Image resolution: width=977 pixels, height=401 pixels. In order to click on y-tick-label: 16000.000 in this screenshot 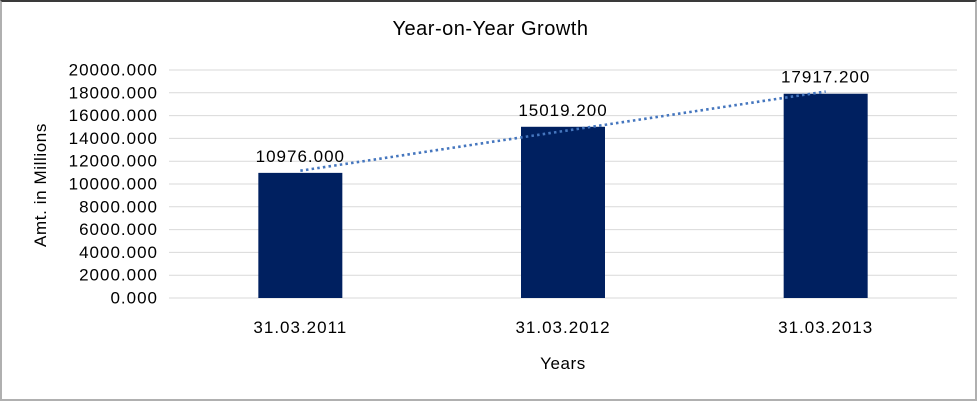, I will do `click(113, 115)`.